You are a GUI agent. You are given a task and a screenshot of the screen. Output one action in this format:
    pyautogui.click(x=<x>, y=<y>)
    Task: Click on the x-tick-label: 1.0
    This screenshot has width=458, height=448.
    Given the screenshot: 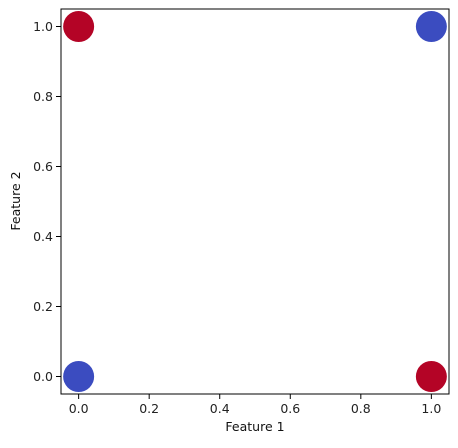 What is the action you would take?
    pyautogui.click(x=431, y=408)
    